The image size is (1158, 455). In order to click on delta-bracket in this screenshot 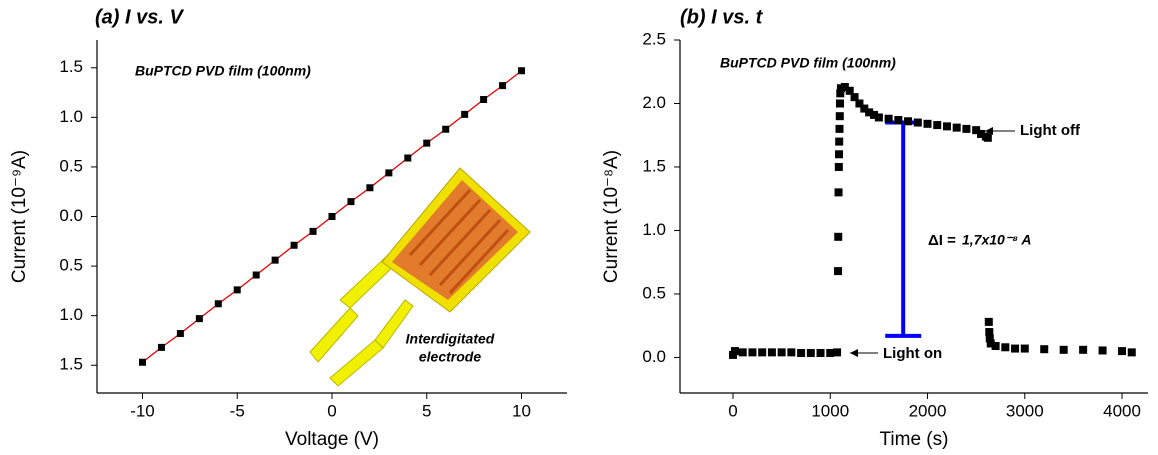, I will do `click(903, 229)`.